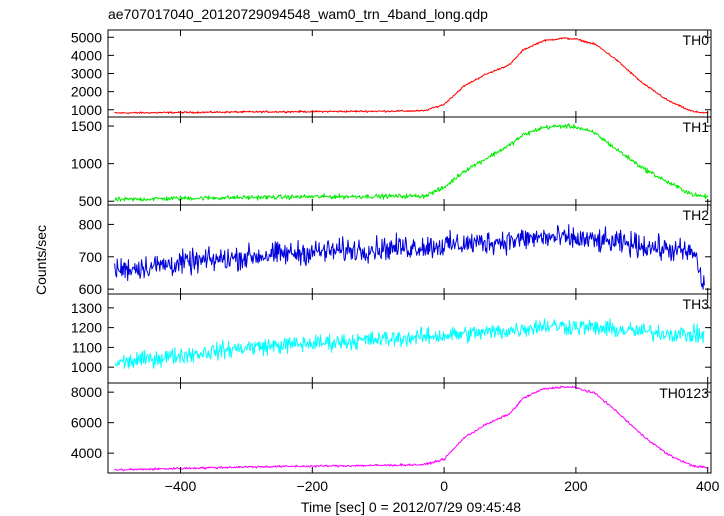  What do you see at coordinates (86, 392) in the screenshot?
I see `y-tick-label: 8000` at bounding box center [86, 392].